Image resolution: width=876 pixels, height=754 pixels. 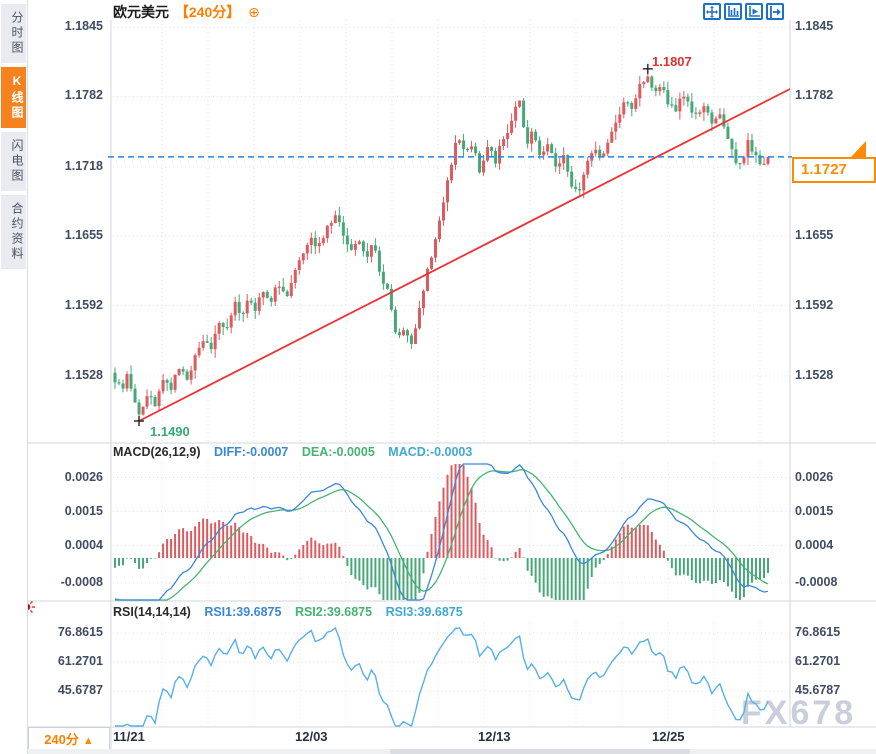 I want to click on move-cross-icon, so click(x=712, y=11).